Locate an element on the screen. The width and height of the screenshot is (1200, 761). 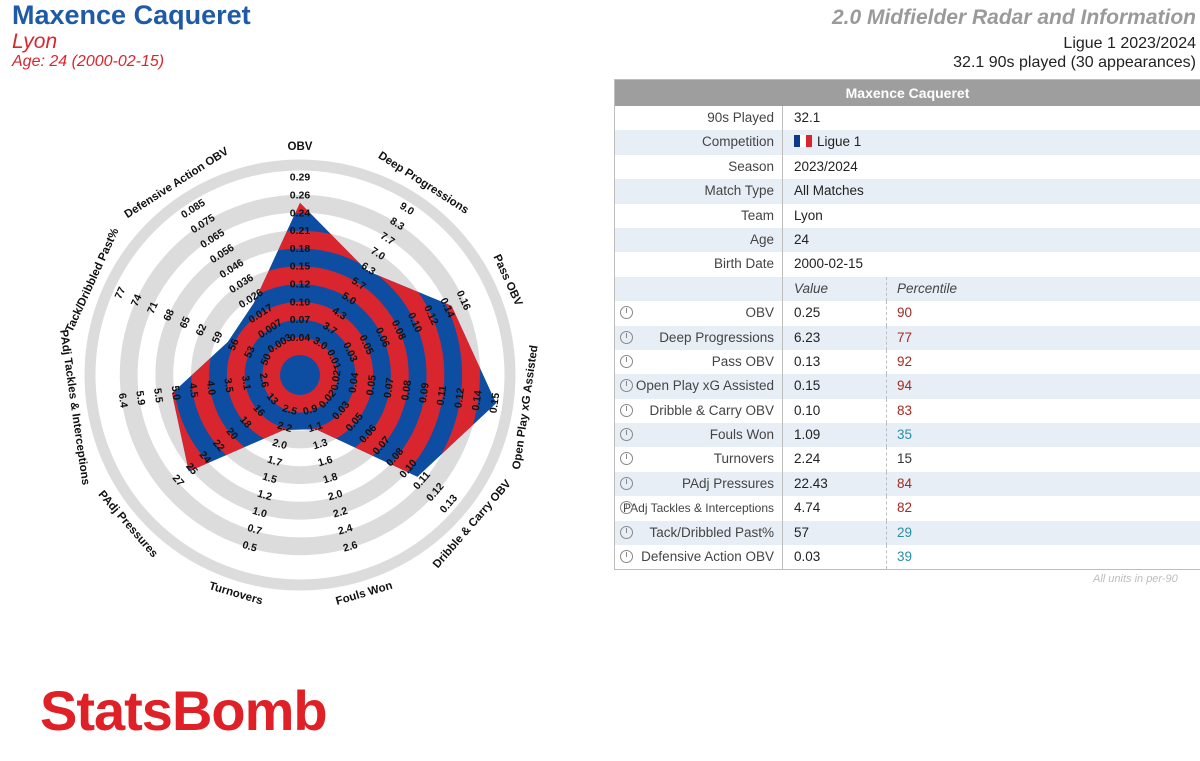
info-row-label: Age is located at coordinates (699, 240).